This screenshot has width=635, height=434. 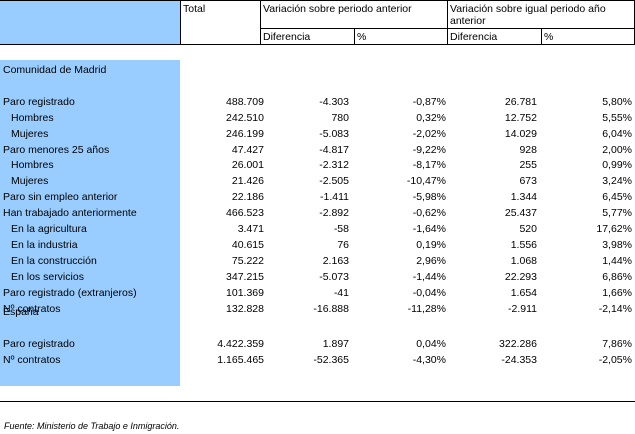 What do you see at coordinates (528, 149) in the screenshot?
I see `cell-d2: 928` at bounding box center [528, 149].